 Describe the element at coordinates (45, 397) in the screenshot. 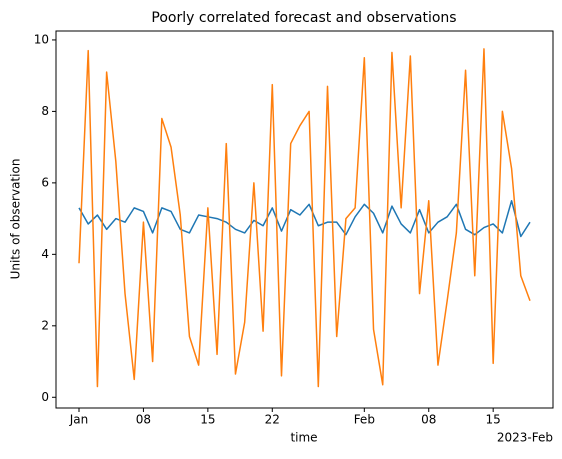

I see `y-tick-label: 0` at that location.